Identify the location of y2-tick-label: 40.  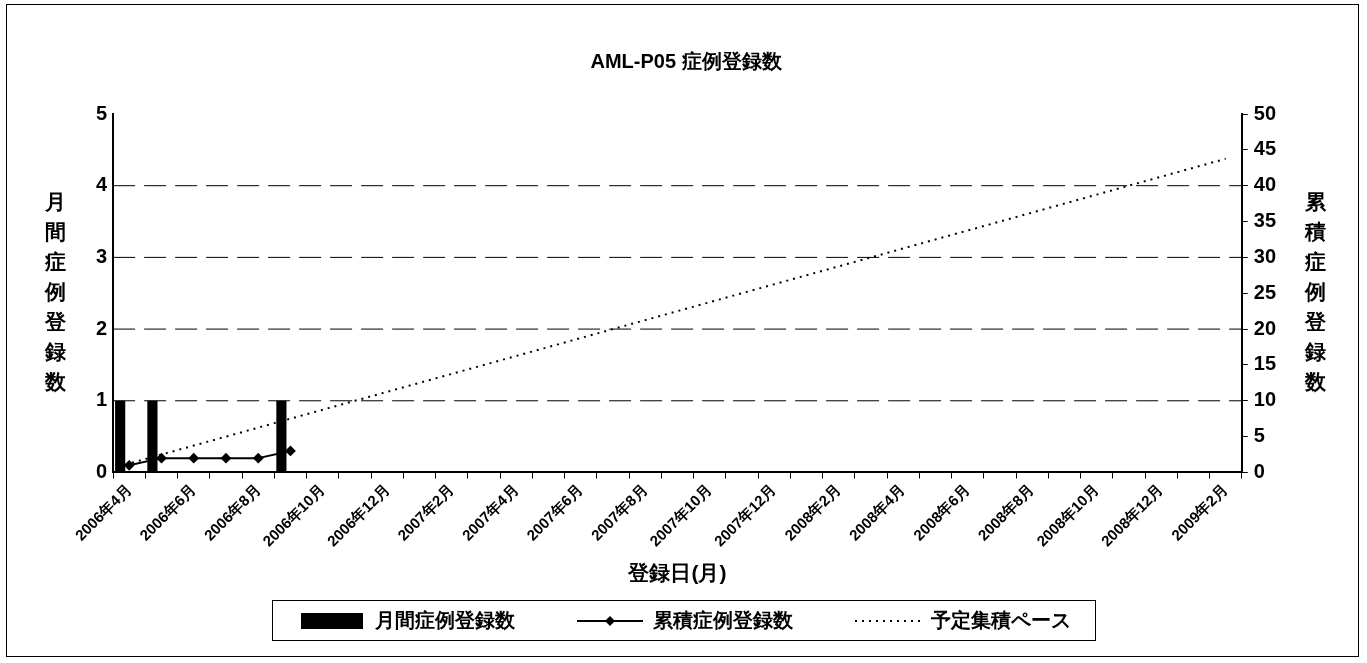
(1264, 184).